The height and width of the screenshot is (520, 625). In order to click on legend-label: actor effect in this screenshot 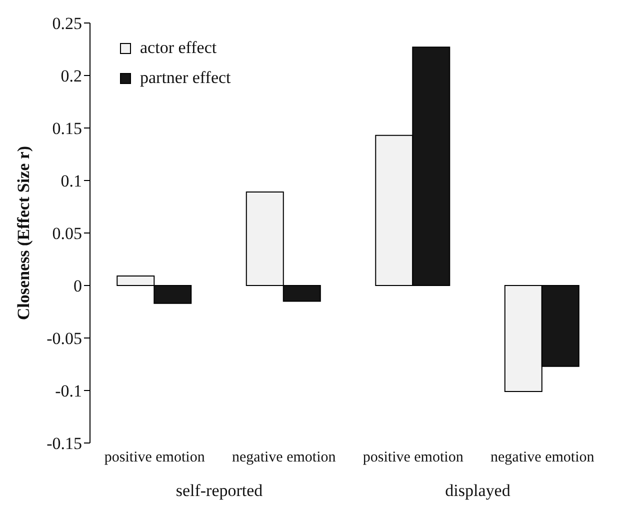, I will do `click(178, 48)`.